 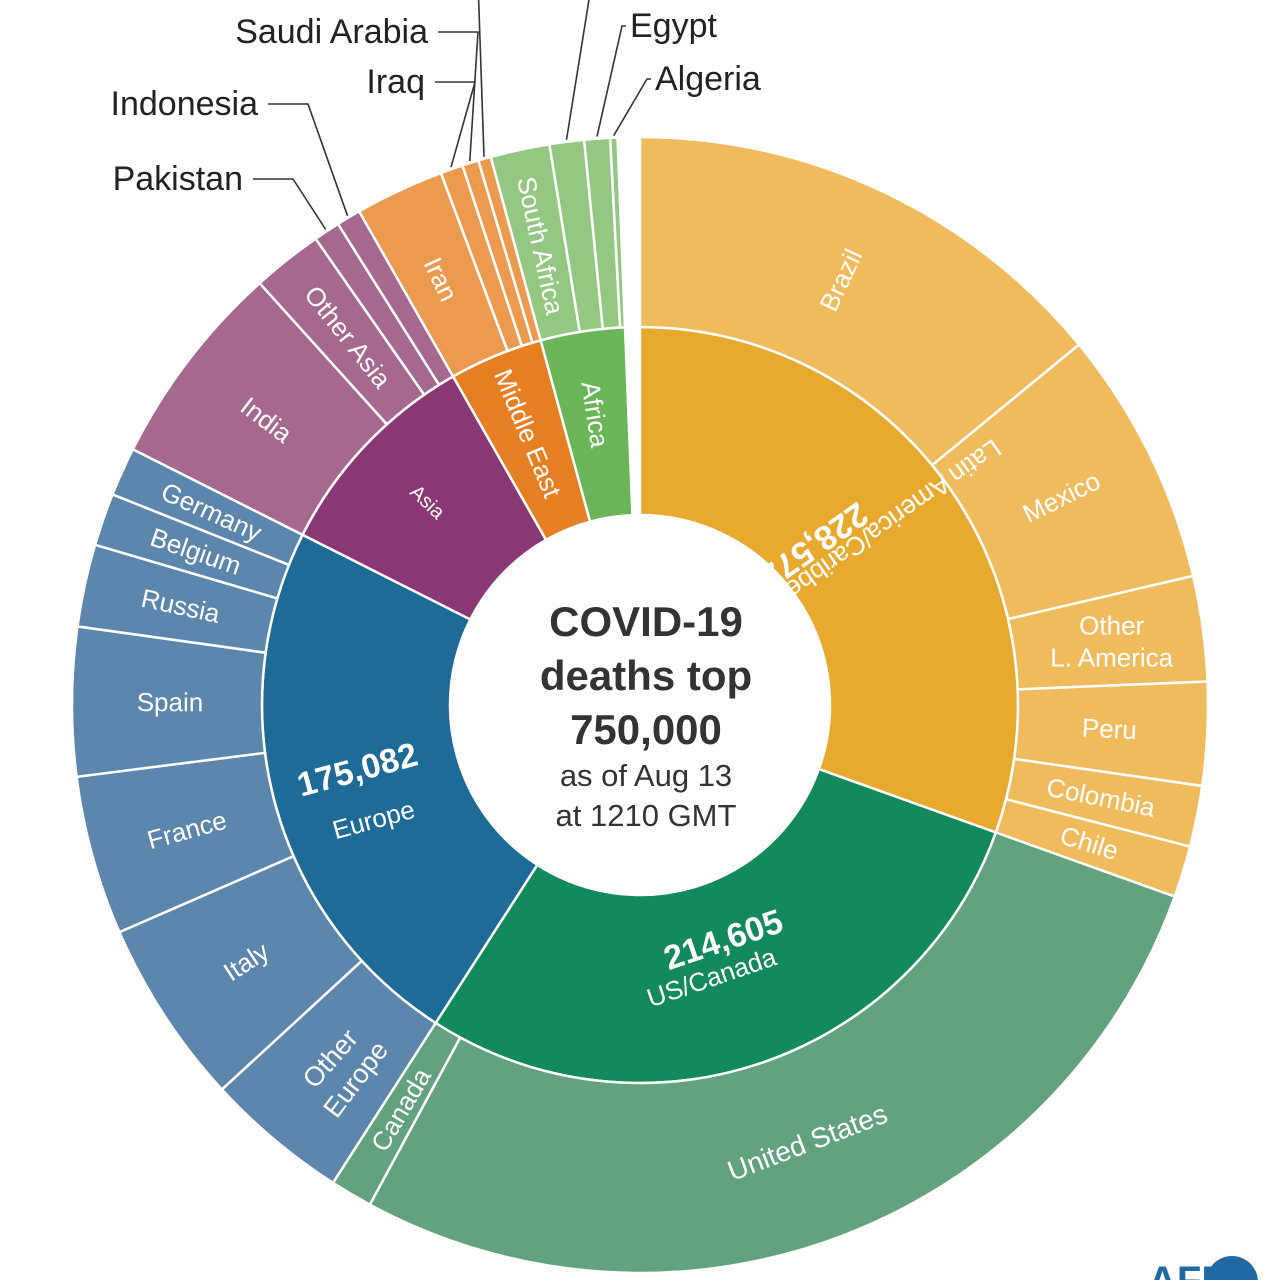 I want to click on external-label-pakistan: Pakistan, so click(x=178, y=179).